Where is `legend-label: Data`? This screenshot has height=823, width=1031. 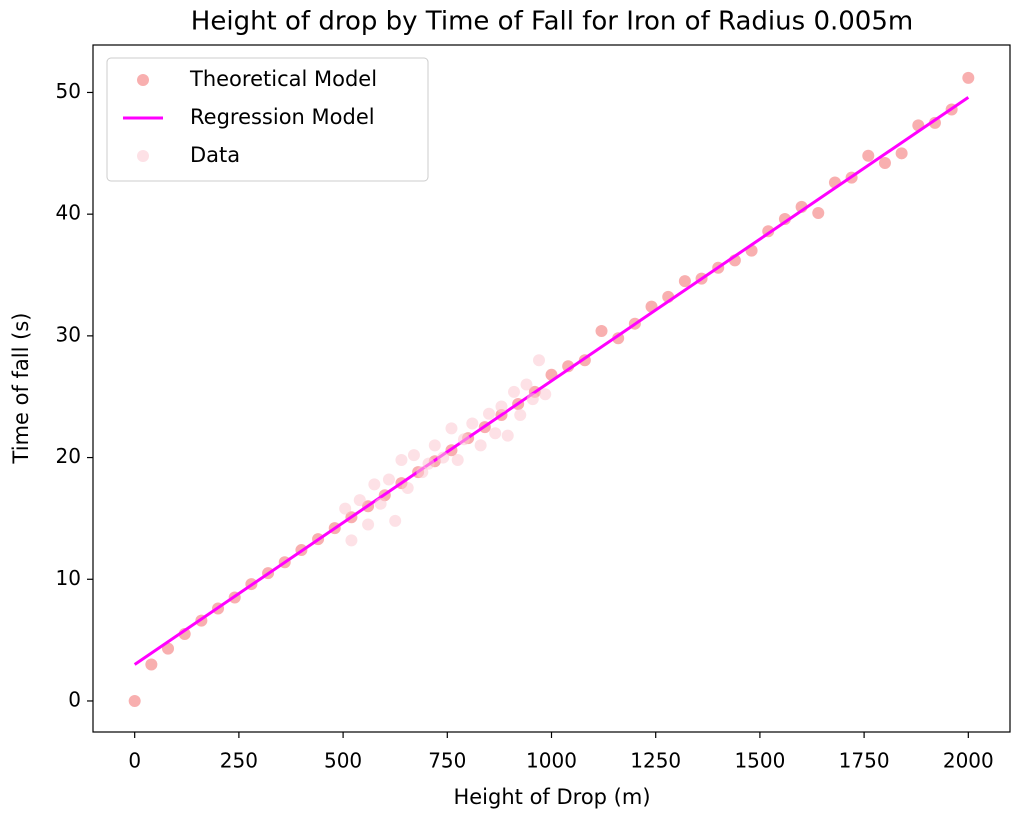
legend-label: Data is located at coordinates (215, 155).